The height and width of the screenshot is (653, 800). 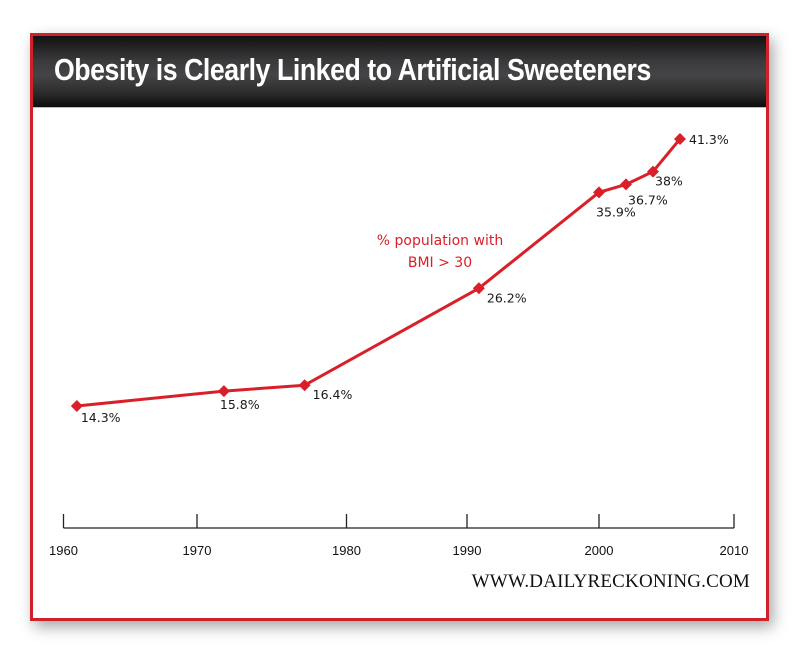 What do you see at coordinates (648, 199) in the screenshot?
I see `data-label: 36.7%` at bounding box center [648, 199].